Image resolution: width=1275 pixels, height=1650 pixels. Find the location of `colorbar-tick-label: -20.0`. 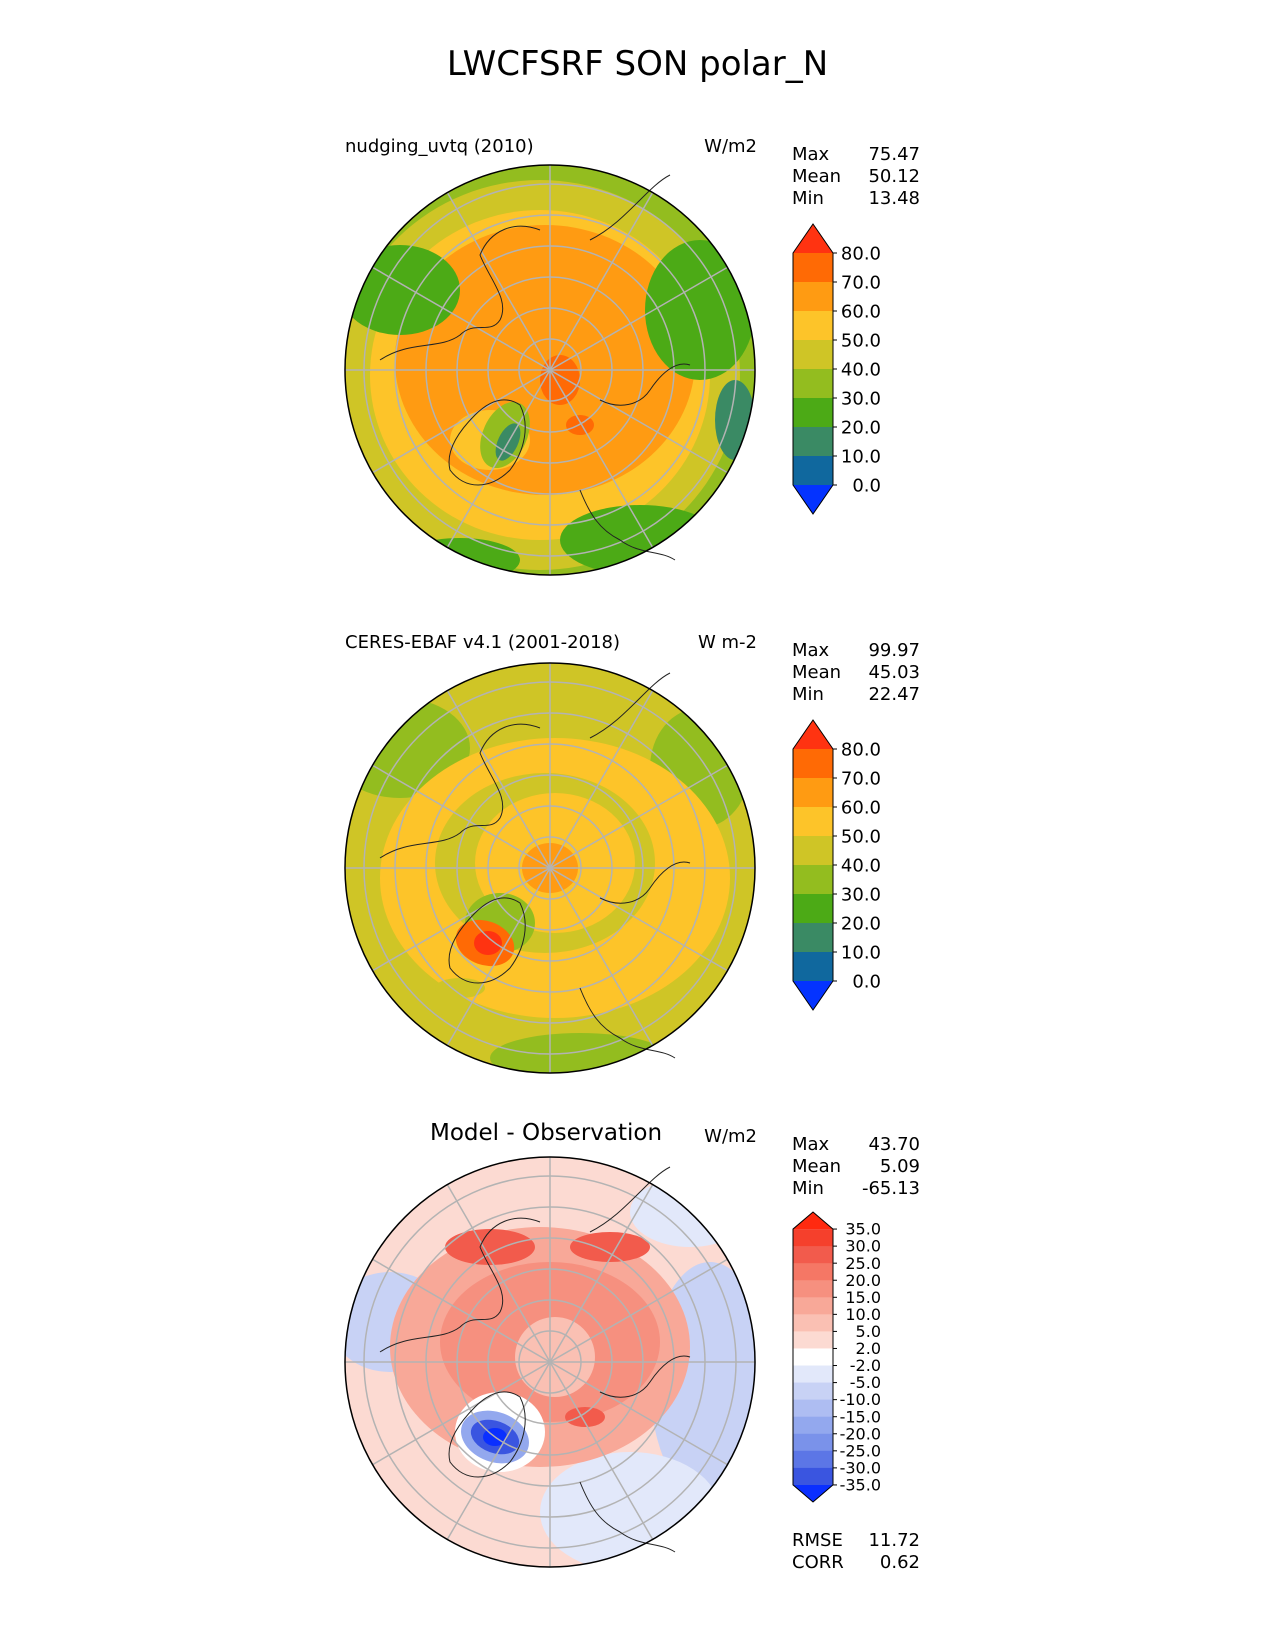

colorbar-tick-label: -20.0 is located at coordinates (860, 1433).